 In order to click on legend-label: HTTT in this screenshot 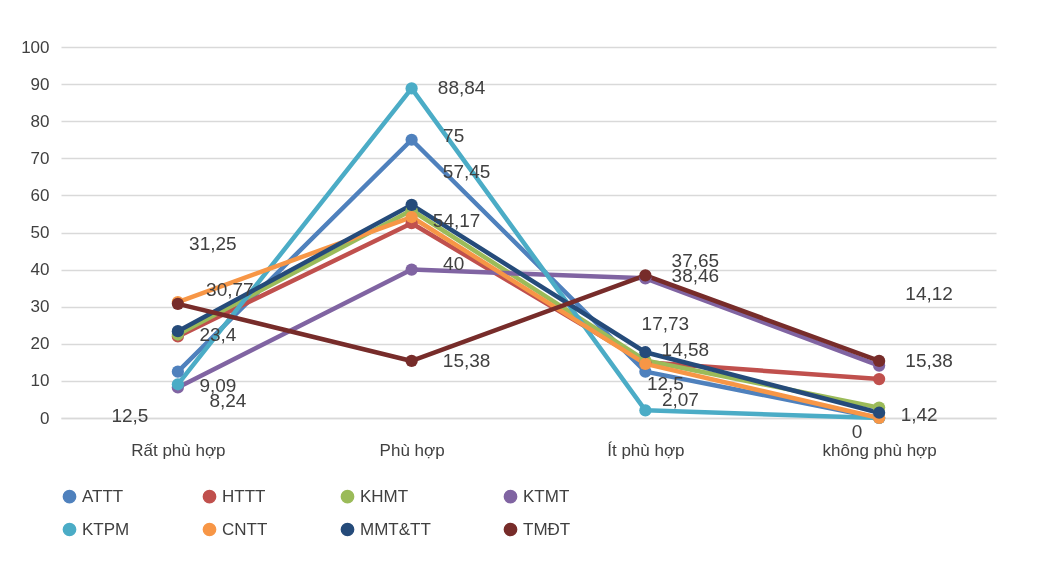, I will do `click(244, 496)`.